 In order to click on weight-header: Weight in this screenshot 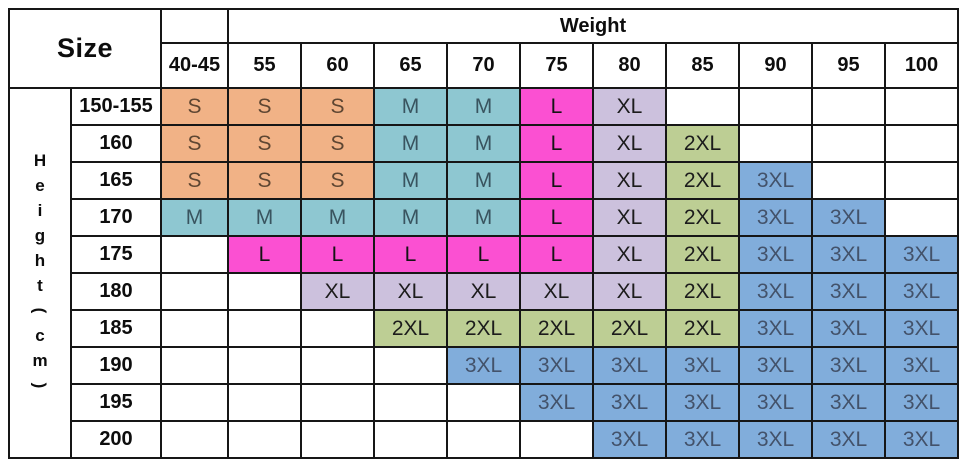, I will do `click(593, 26)`.